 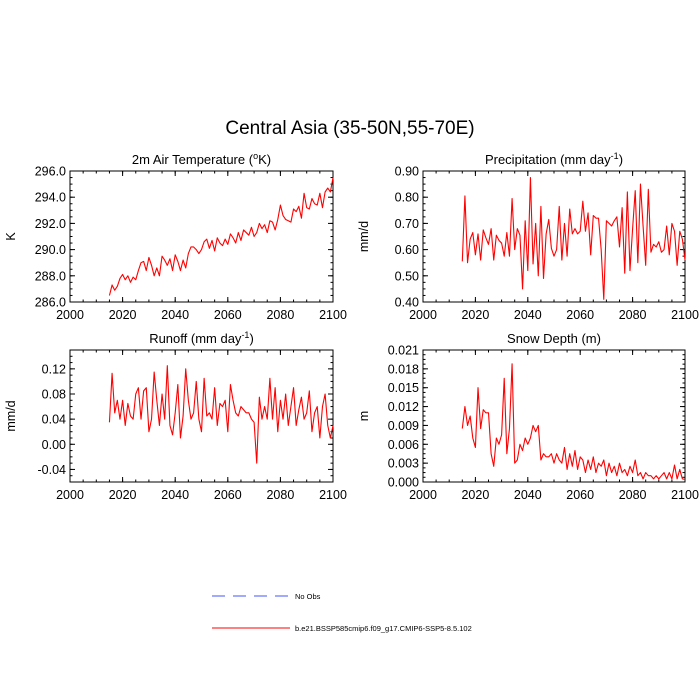 I want to click on y-tick-label: 0.08, so click(x=54, y=395).